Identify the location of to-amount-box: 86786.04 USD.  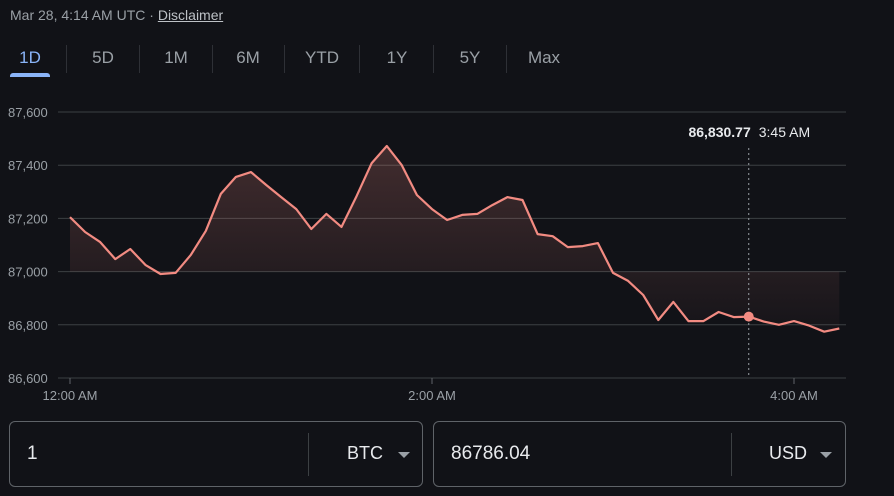
(639, 454).